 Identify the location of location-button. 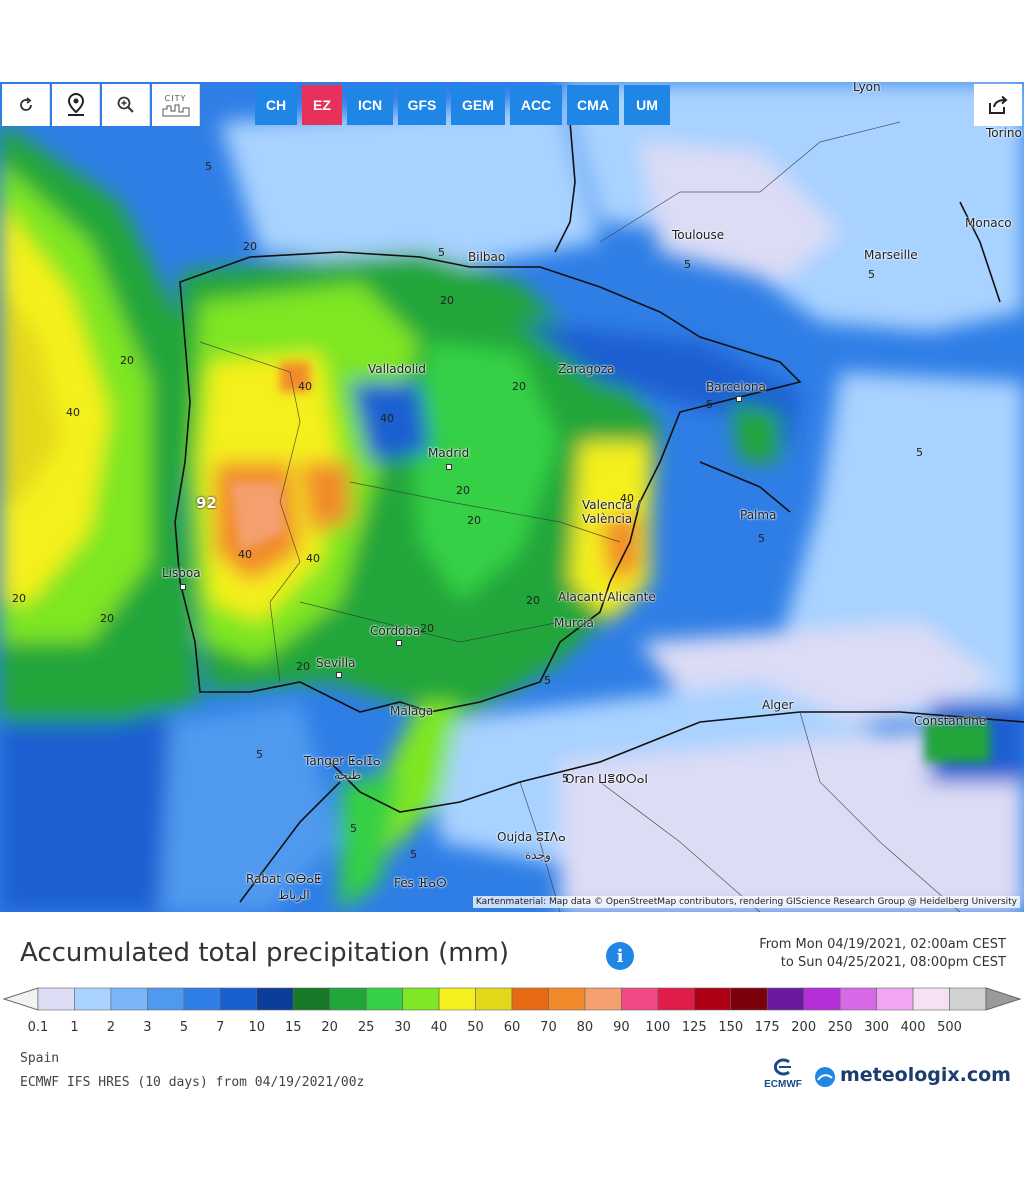
(76, 105).